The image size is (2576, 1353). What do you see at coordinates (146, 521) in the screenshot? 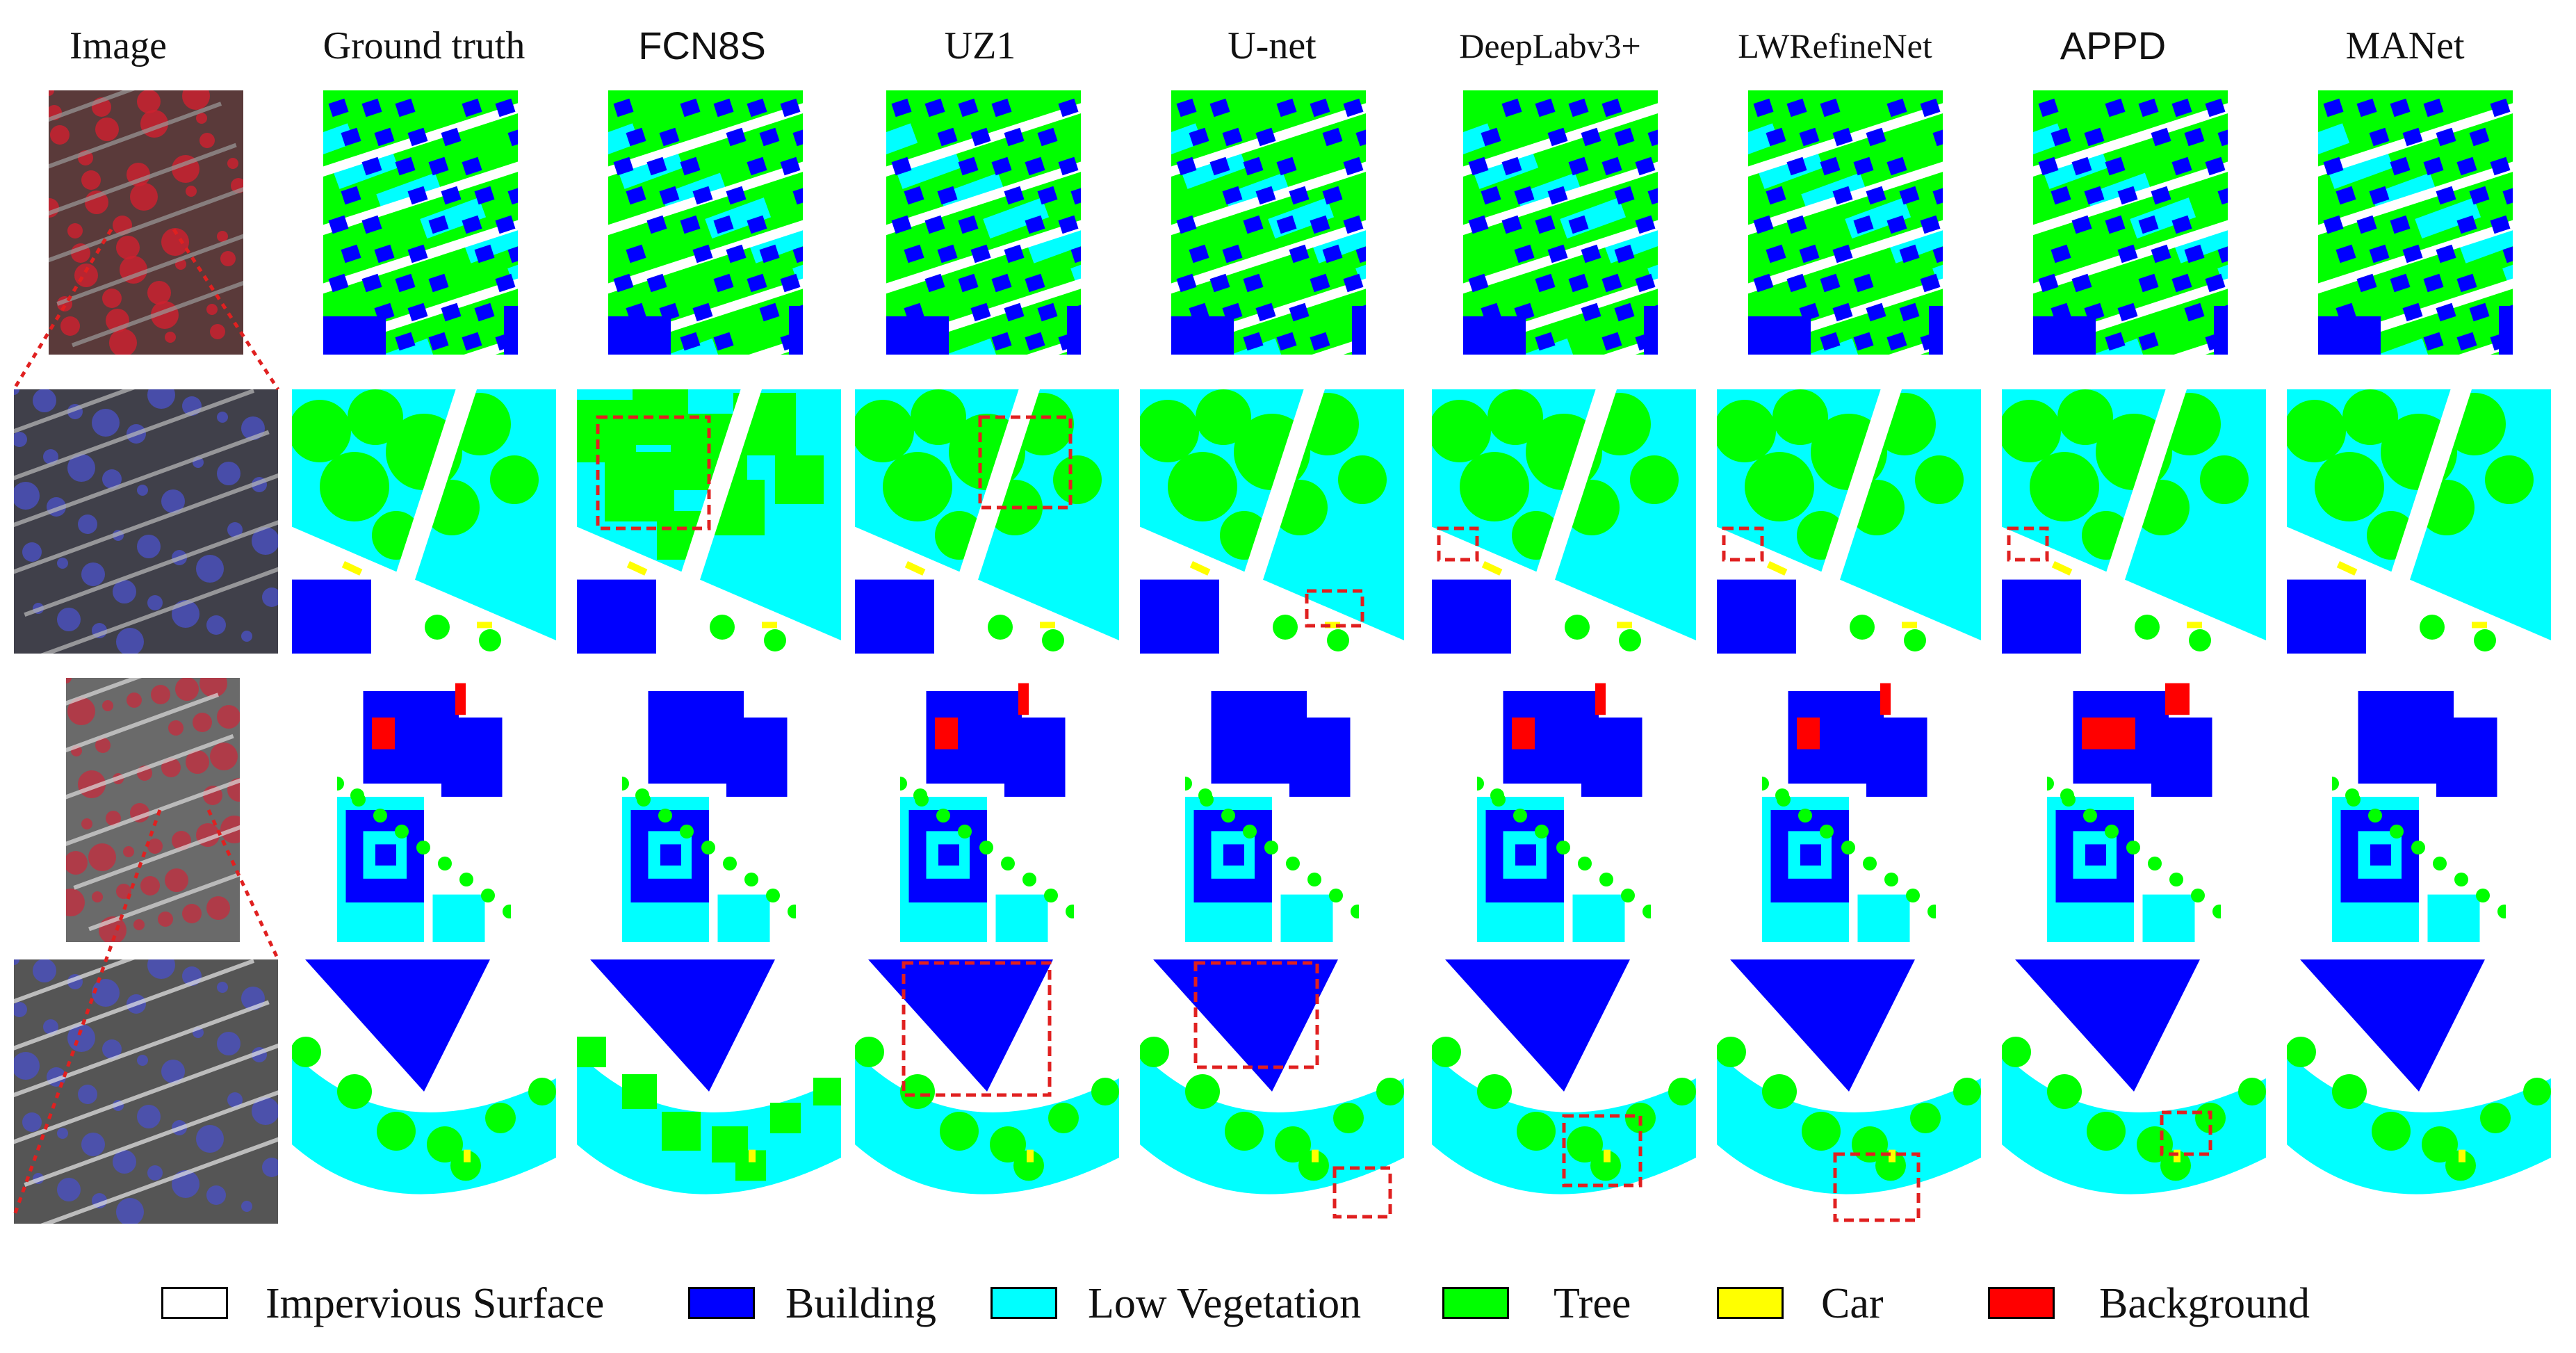
I see `image-row2` at bounding box center [146, 521].